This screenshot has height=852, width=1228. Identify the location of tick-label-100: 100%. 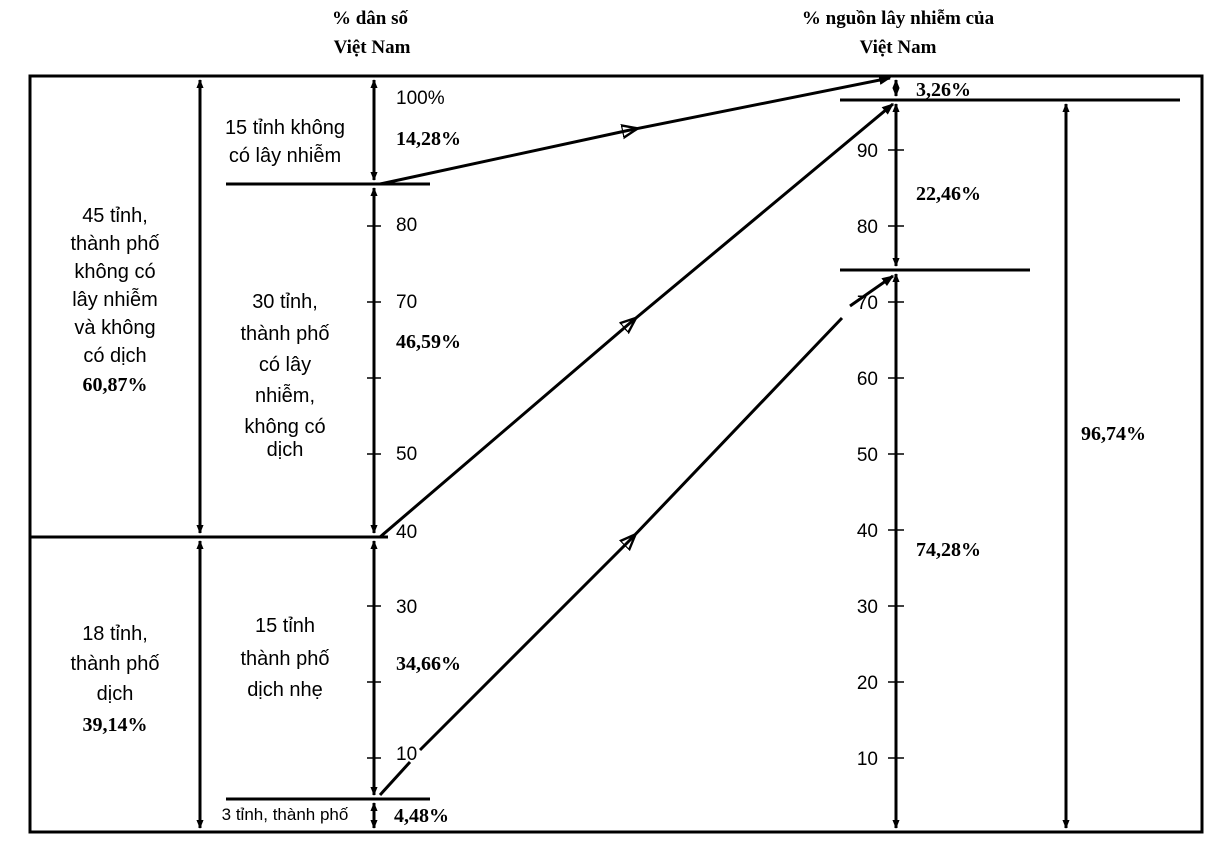
(420, 98).